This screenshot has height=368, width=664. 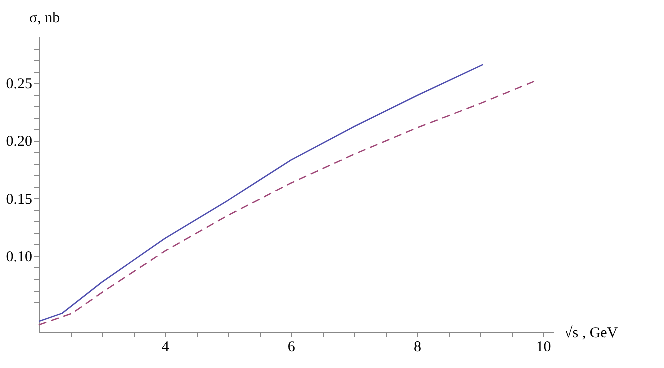 I want to click on x-tick-label: 8, so click(x=418, y=348).